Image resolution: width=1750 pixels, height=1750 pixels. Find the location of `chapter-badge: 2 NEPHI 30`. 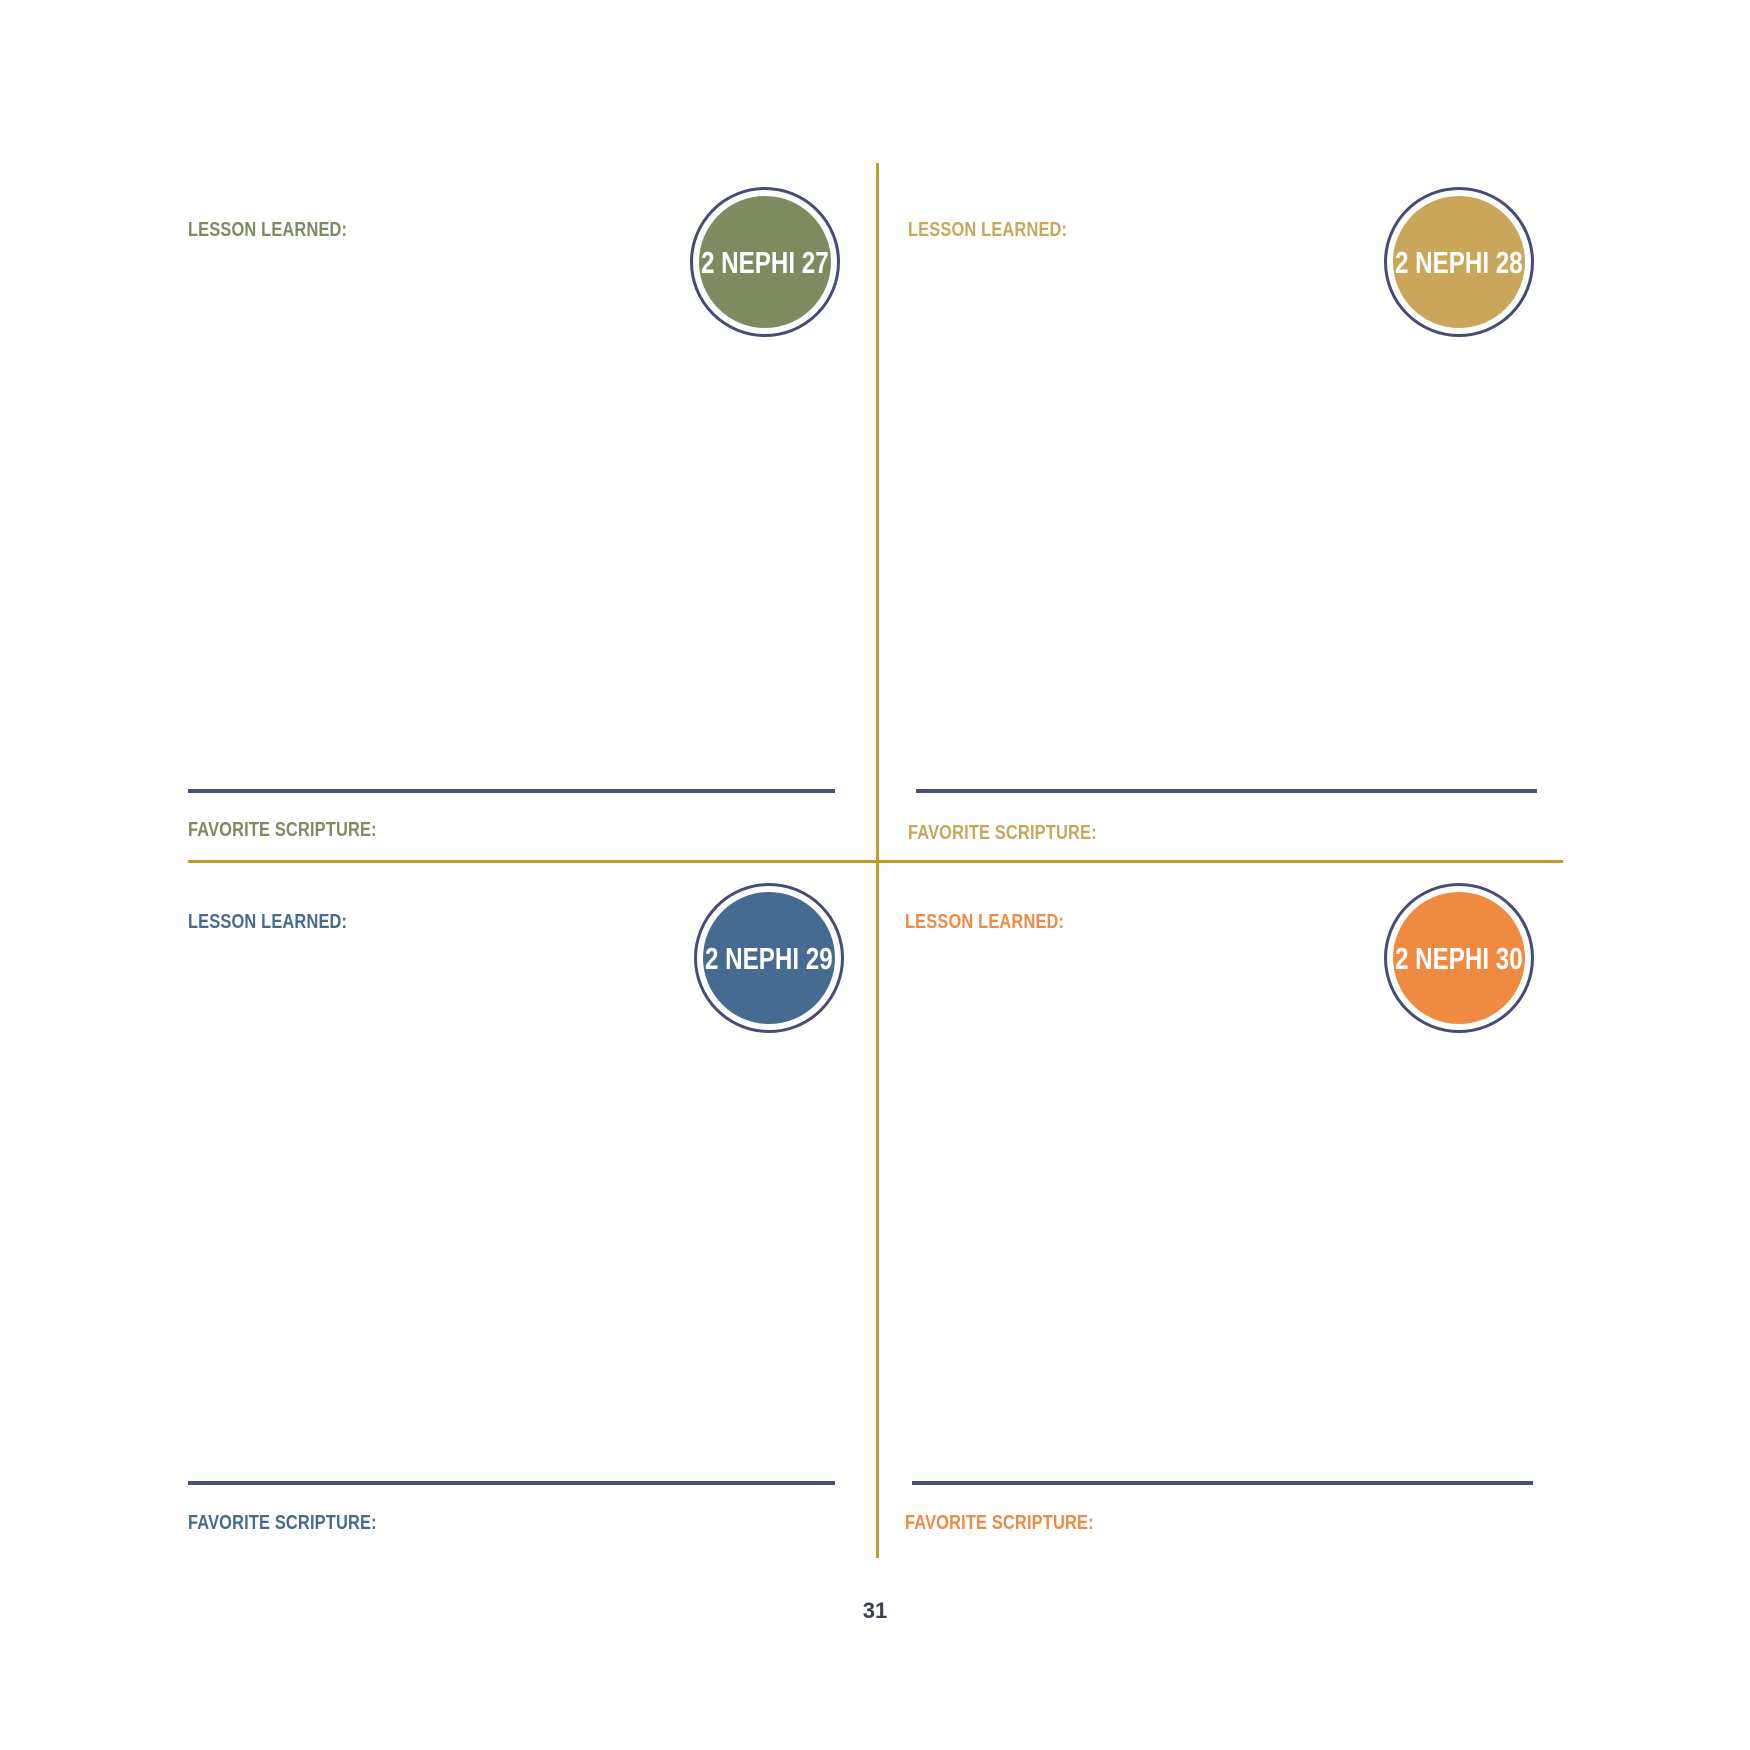

chapter-badge: 2 NEPHI 30 is located at coordinates (1459, 958).